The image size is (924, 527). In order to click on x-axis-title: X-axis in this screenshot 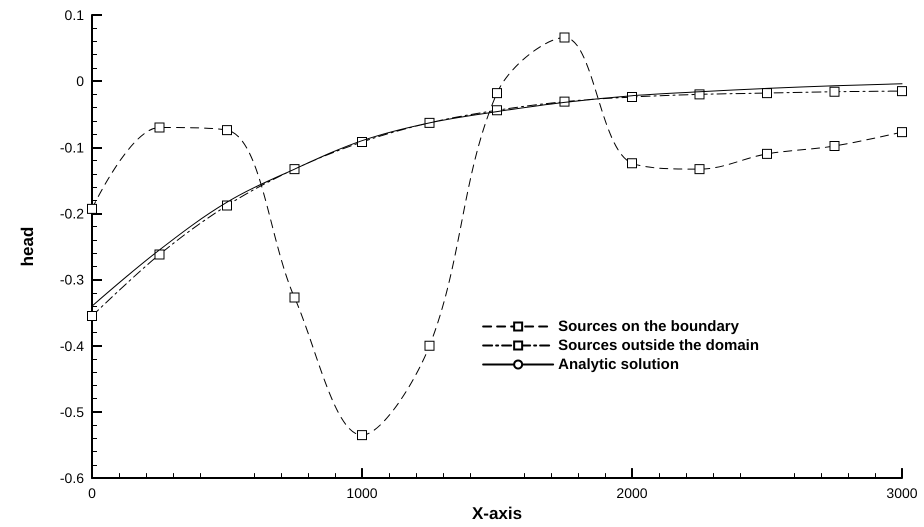, I will do `click(497, 513)`.